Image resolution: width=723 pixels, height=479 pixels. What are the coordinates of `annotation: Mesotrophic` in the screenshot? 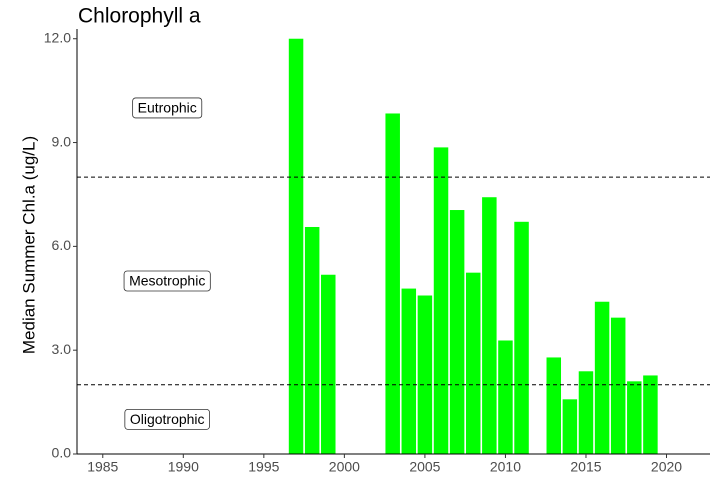 It's located at (167, 281).